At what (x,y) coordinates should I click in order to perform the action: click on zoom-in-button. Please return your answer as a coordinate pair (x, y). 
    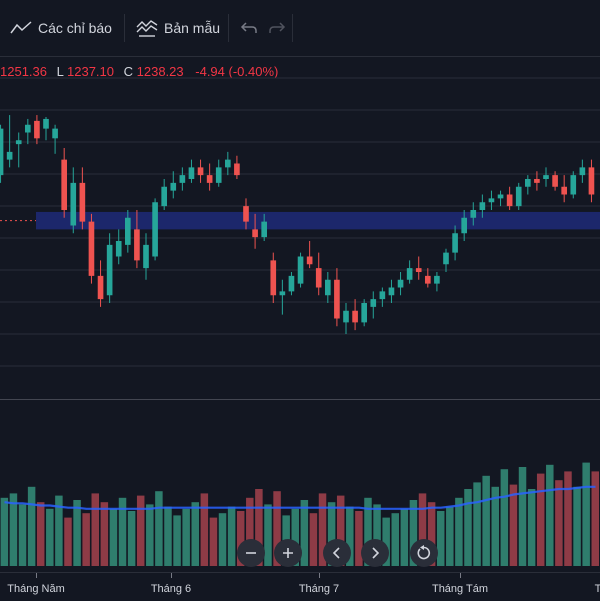
    Looking at the image, I should click on (288, 553).